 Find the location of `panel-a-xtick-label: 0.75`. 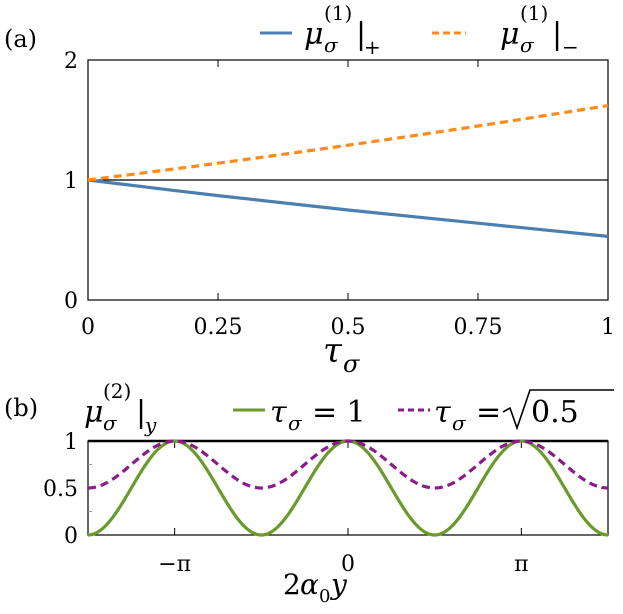

panel-a-xtick-label: 0.75 is located at coordinates (478, 327).